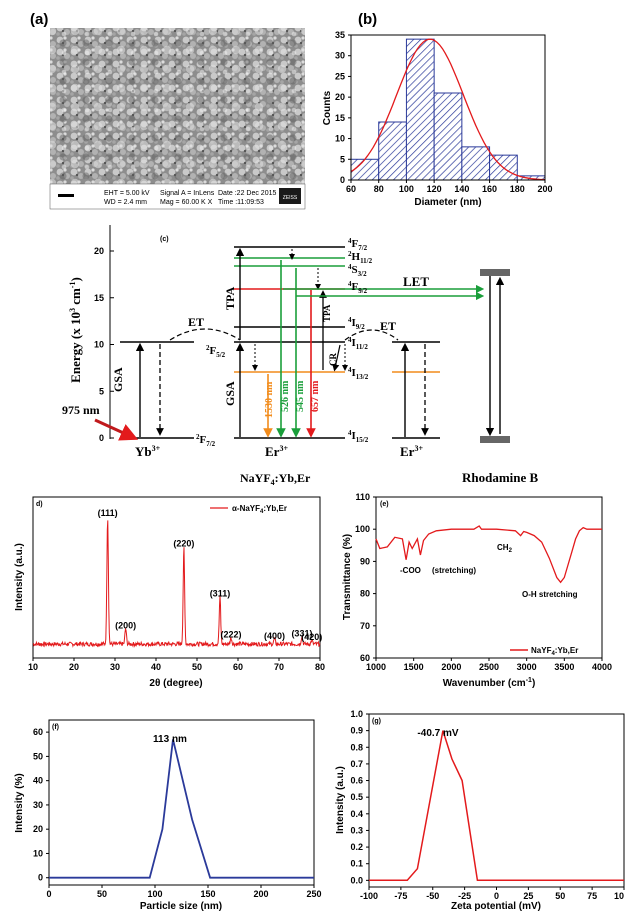 Image resolution: width=630 pixels, height=912 pixels. I want to click on zeta-peak-label: -40.7 mV, so click(437, 733).